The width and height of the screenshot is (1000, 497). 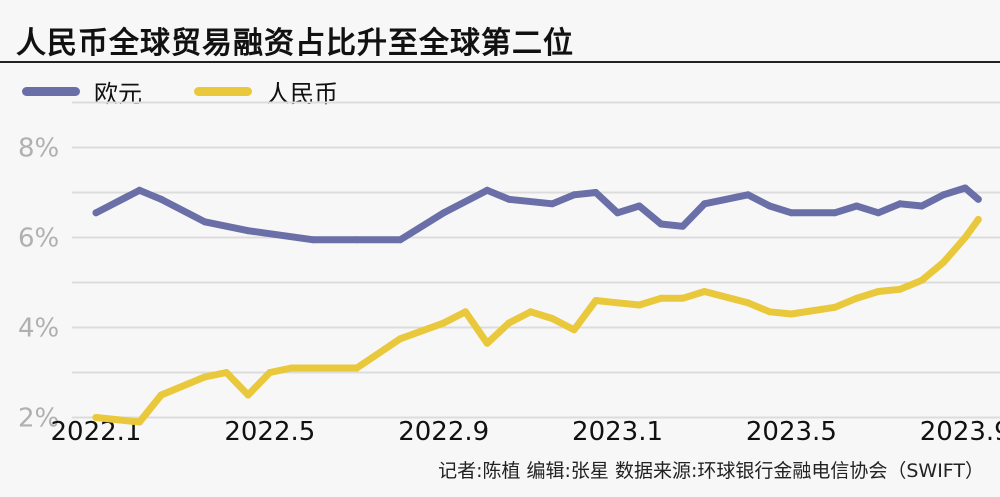 What do you see at coordinates (38, 329) in the screenshot?
I see `y-tick-label: 4%` at bounding box center [38, 329].